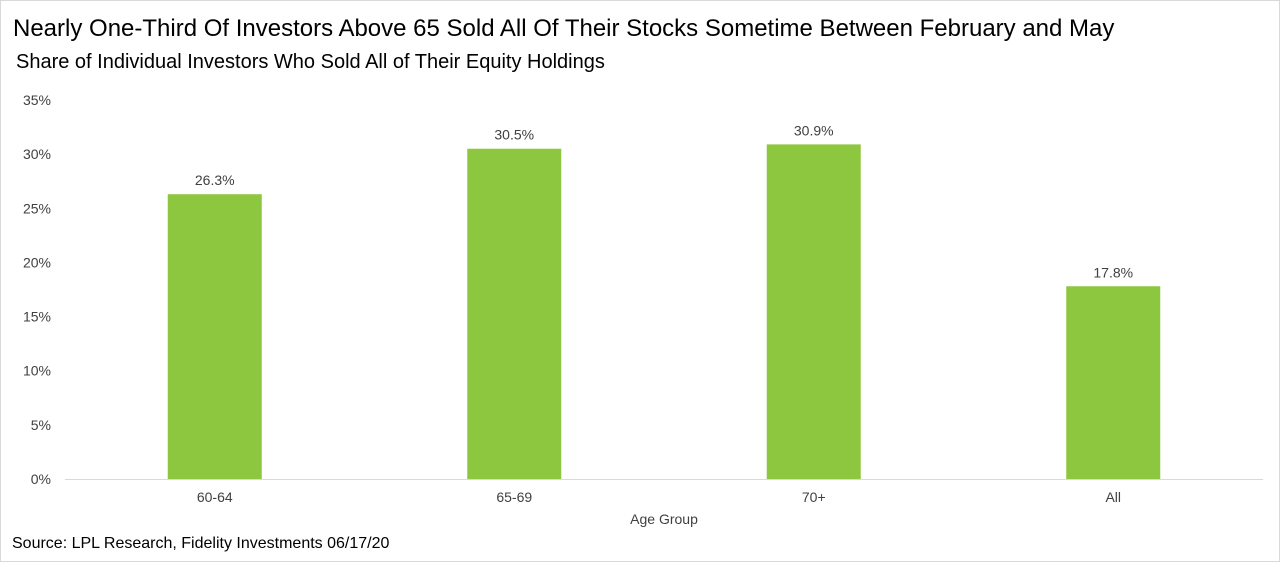 This screenshot has height=562, width=1280. I want to click on bar-value-label: 26.3%, so click(215, 180).